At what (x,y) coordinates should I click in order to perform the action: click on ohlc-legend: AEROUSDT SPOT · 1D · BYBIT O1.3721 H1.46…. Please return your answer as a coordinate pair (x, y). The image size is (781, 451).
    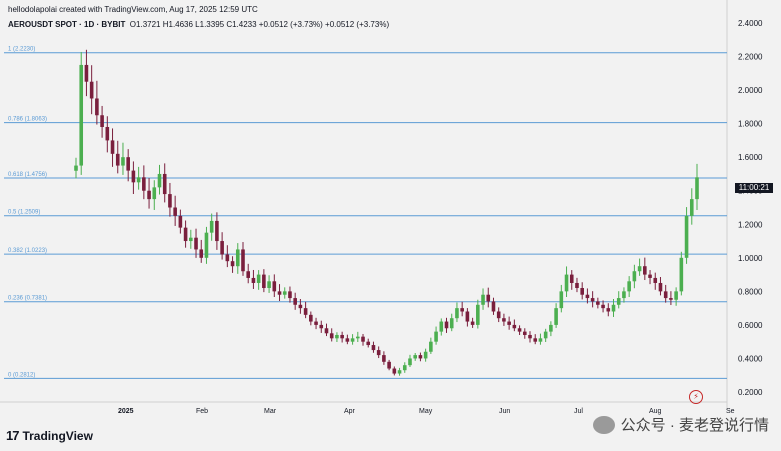
    Looking at the image, I should click on (198, 24).